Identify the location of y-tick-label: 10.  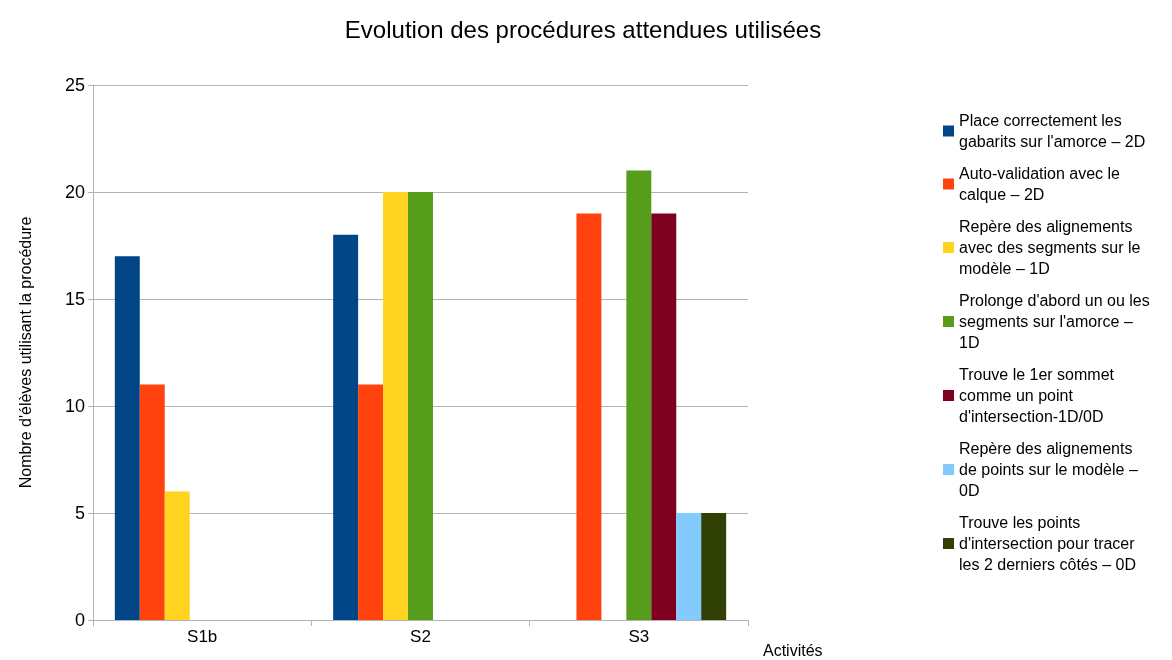
(74, 406).